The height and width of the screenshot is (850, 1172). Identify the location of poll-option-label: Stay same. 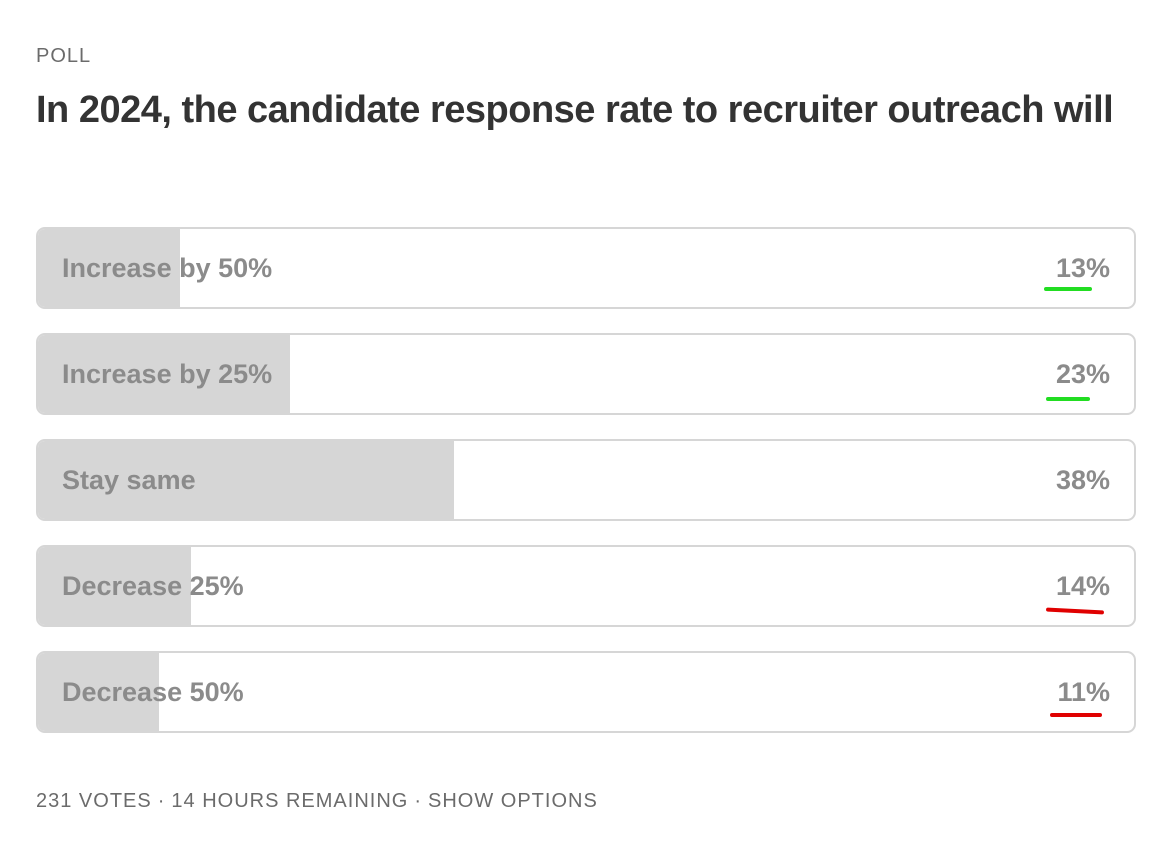
(129, 480).